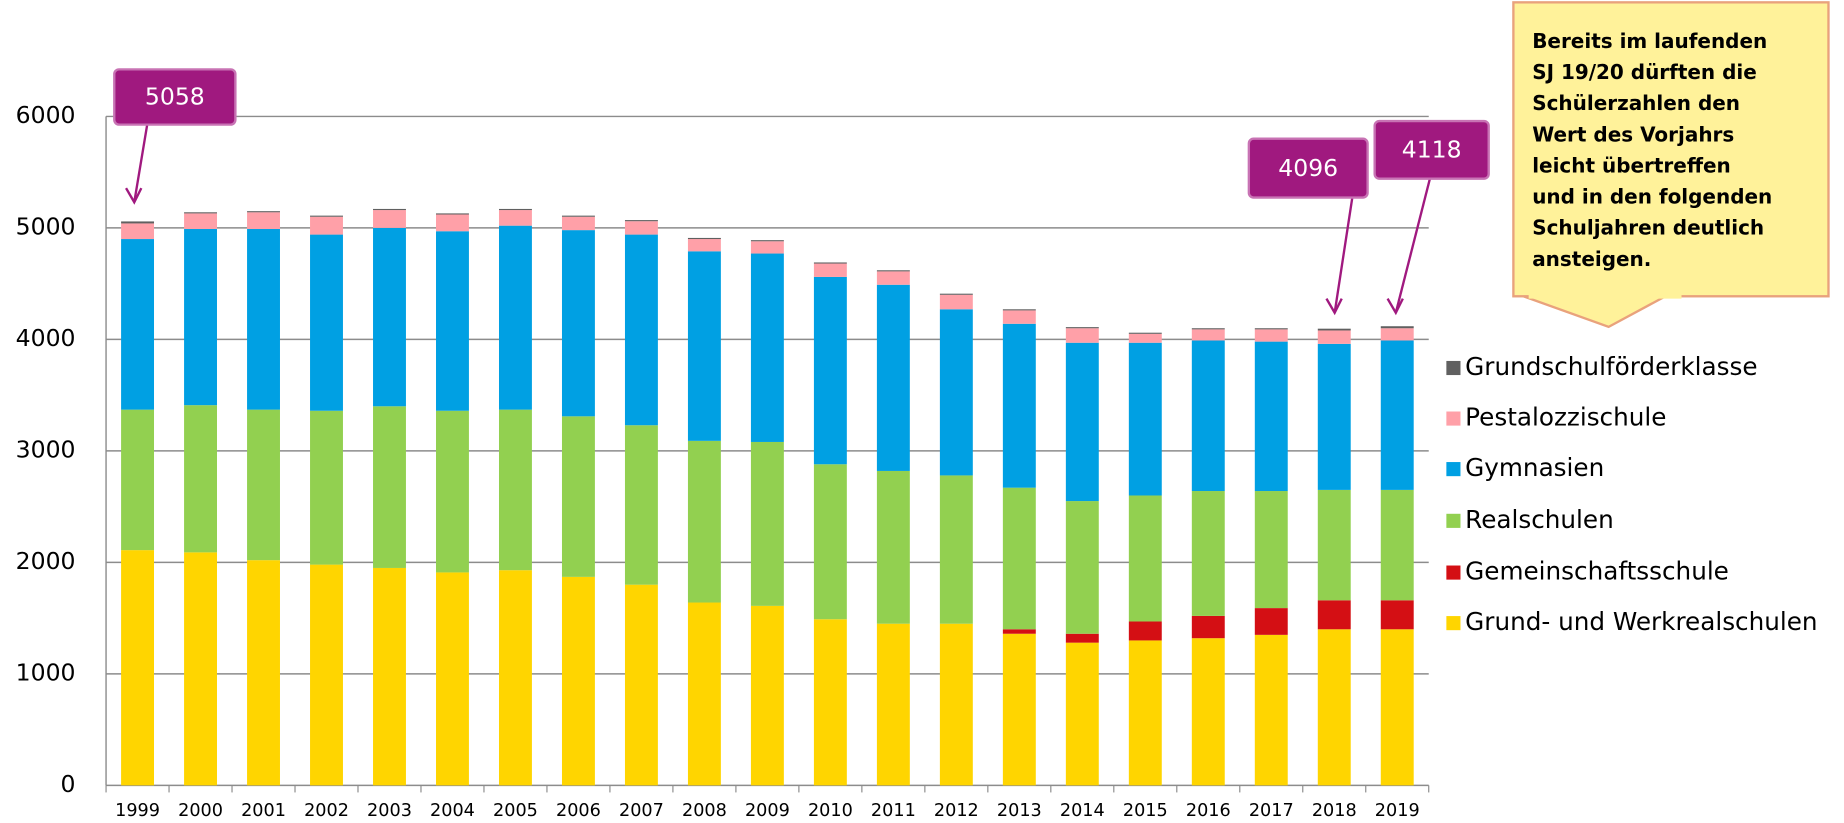  I want to click on note-text: SJ 19/20 dürften die, so click(1644, 72).